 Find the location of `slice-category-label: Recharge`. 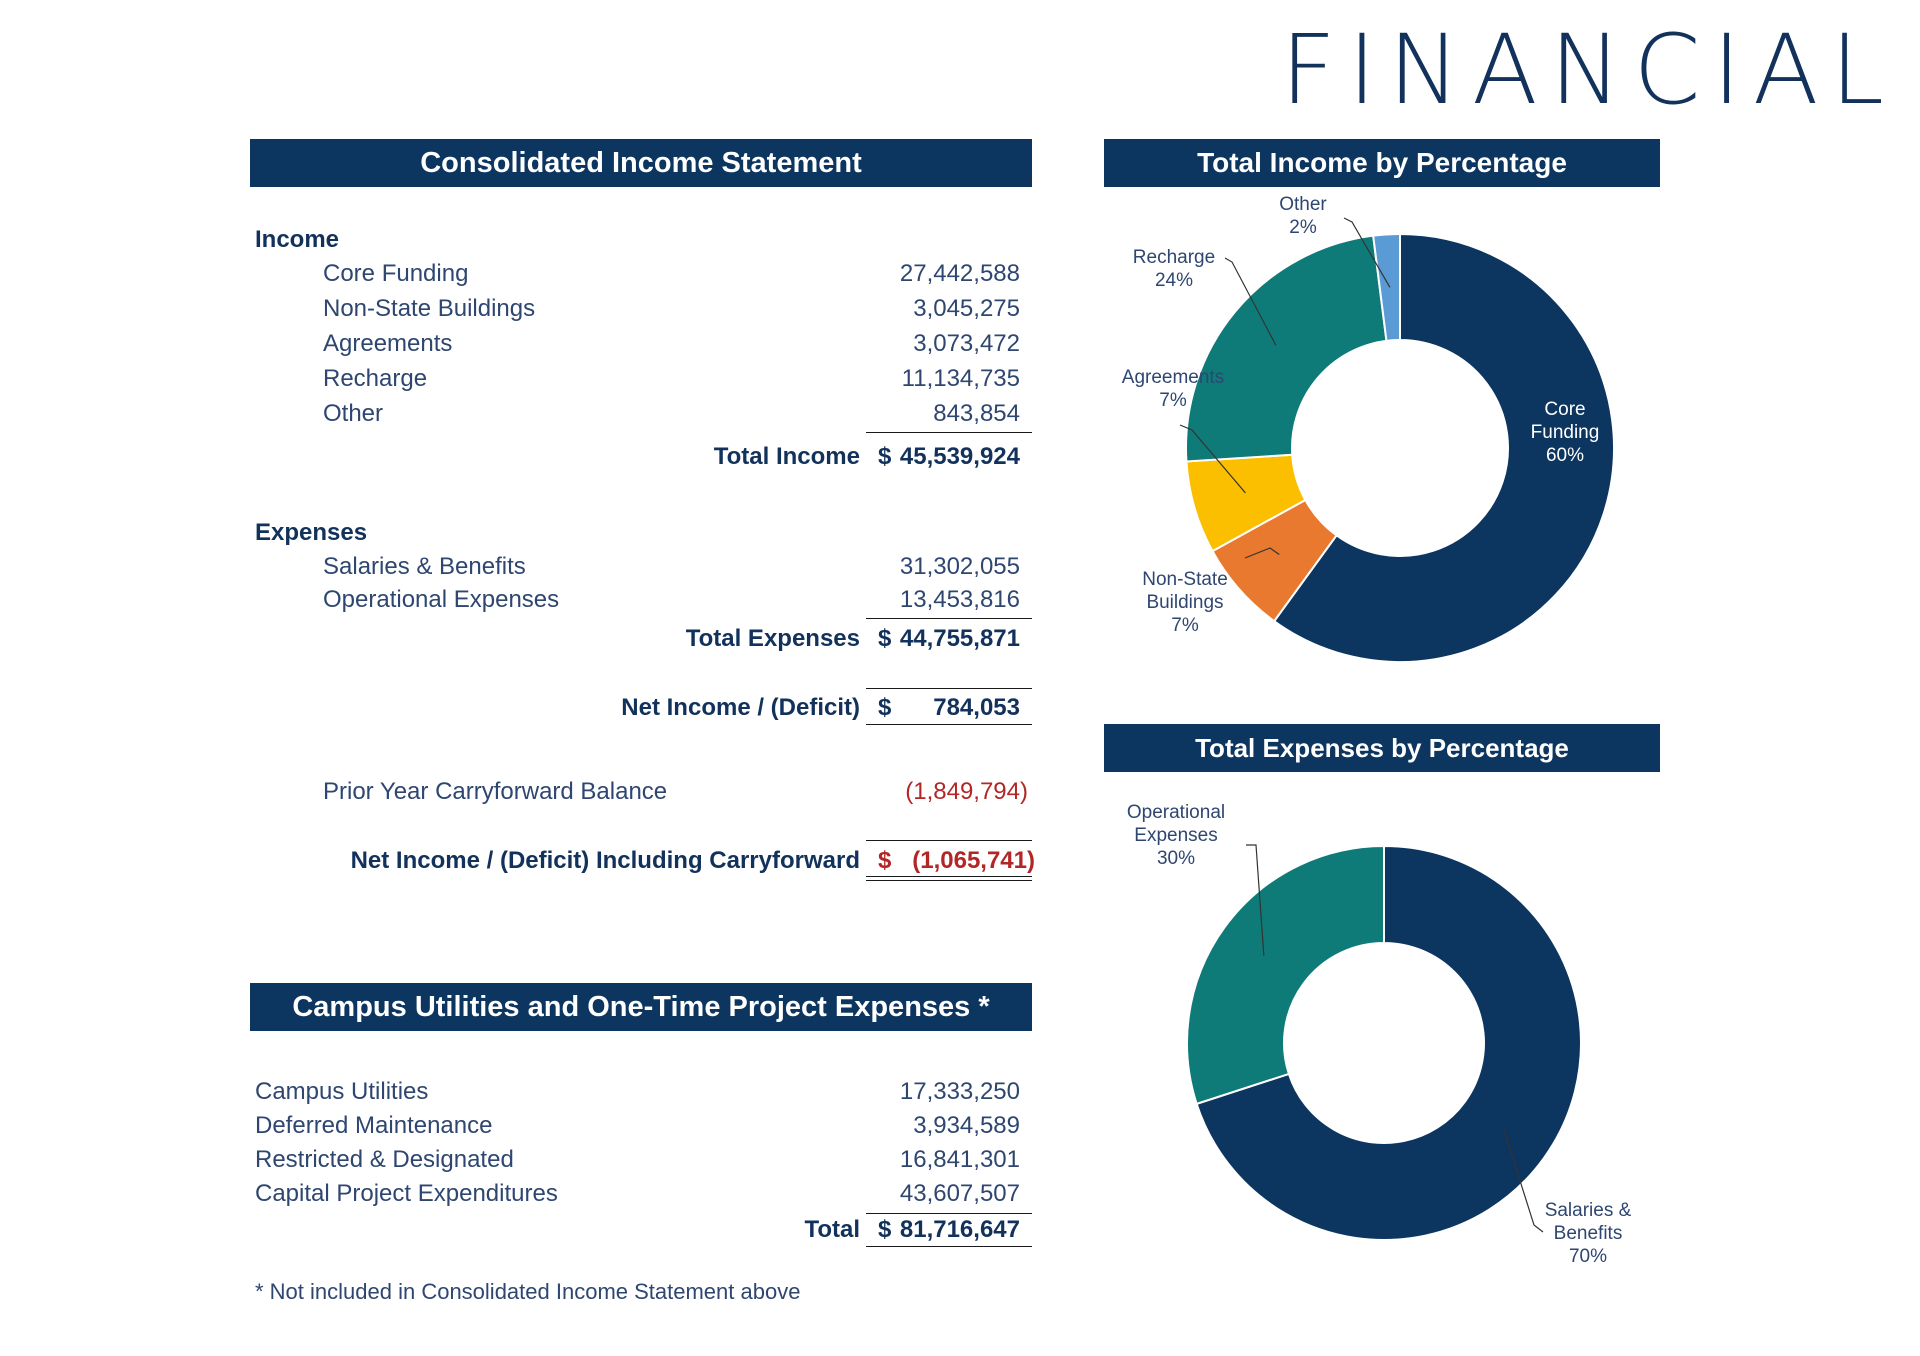

slice-category-label: Recharge is located at coordinates (1174, 257).